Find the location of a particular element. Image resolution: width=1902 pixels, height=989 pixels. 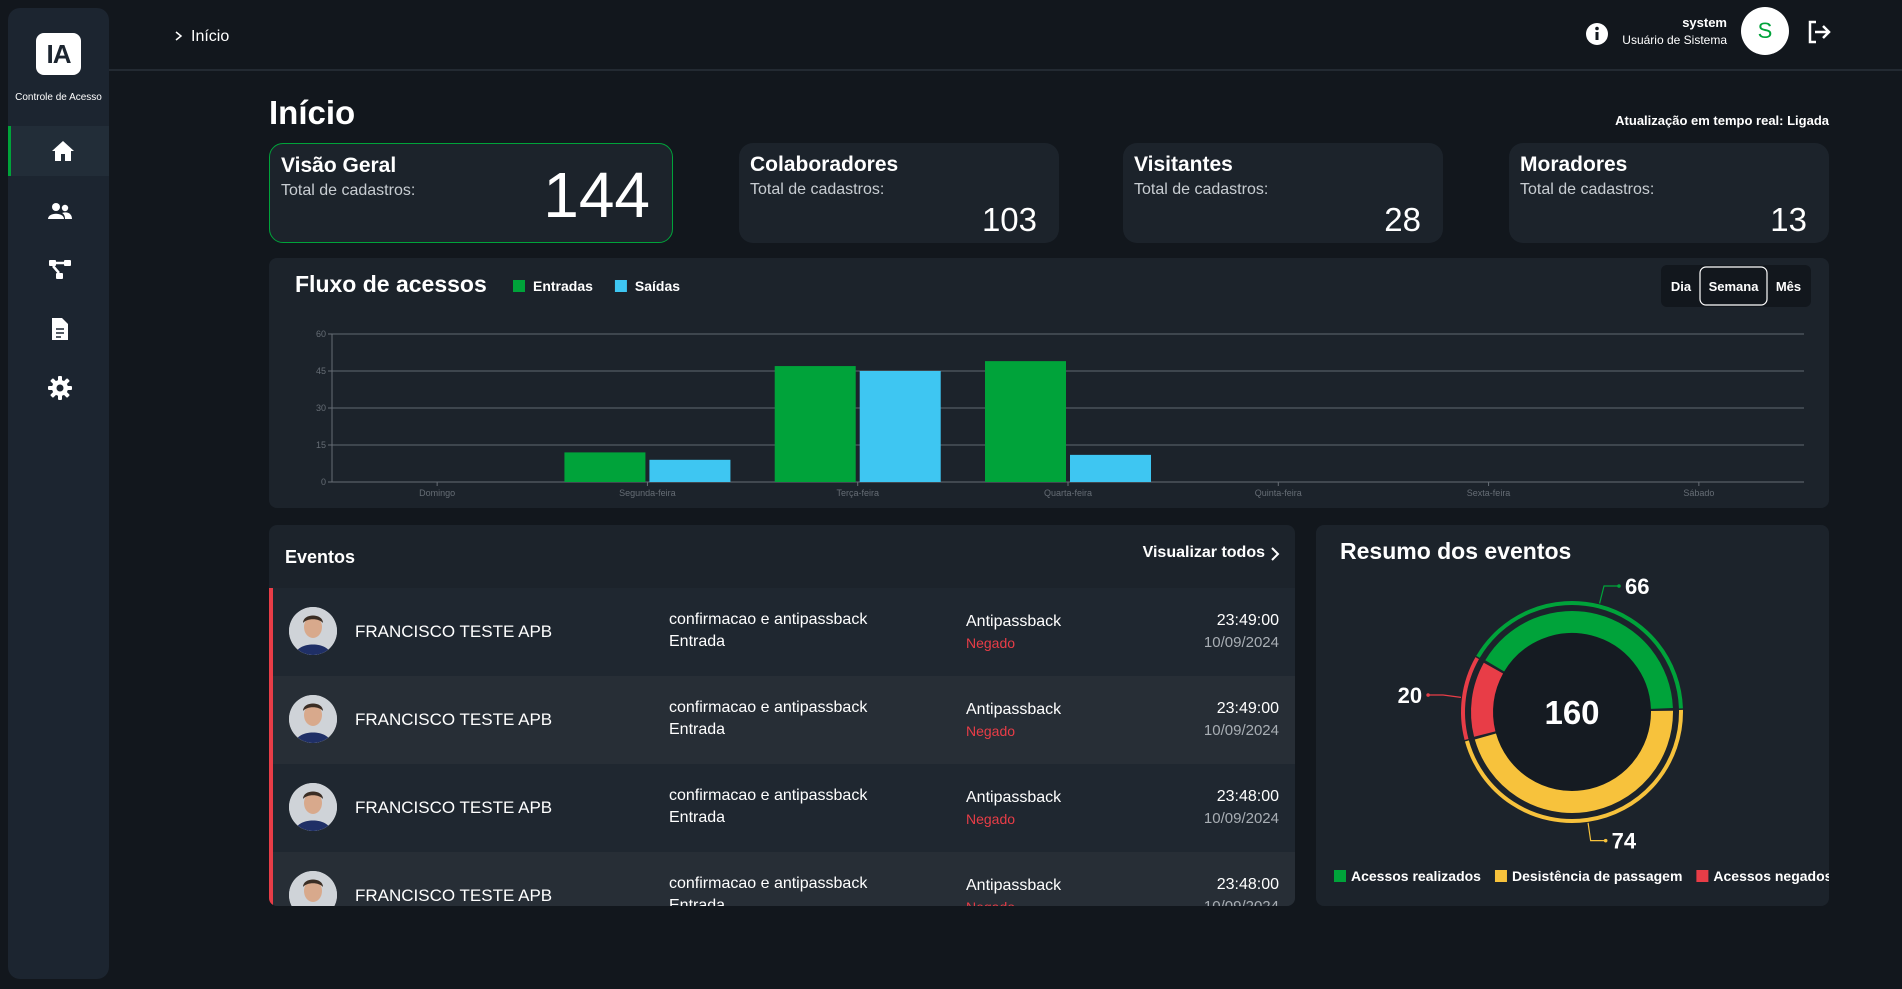

value-label: 74 is located at coordinates (1624, 841).